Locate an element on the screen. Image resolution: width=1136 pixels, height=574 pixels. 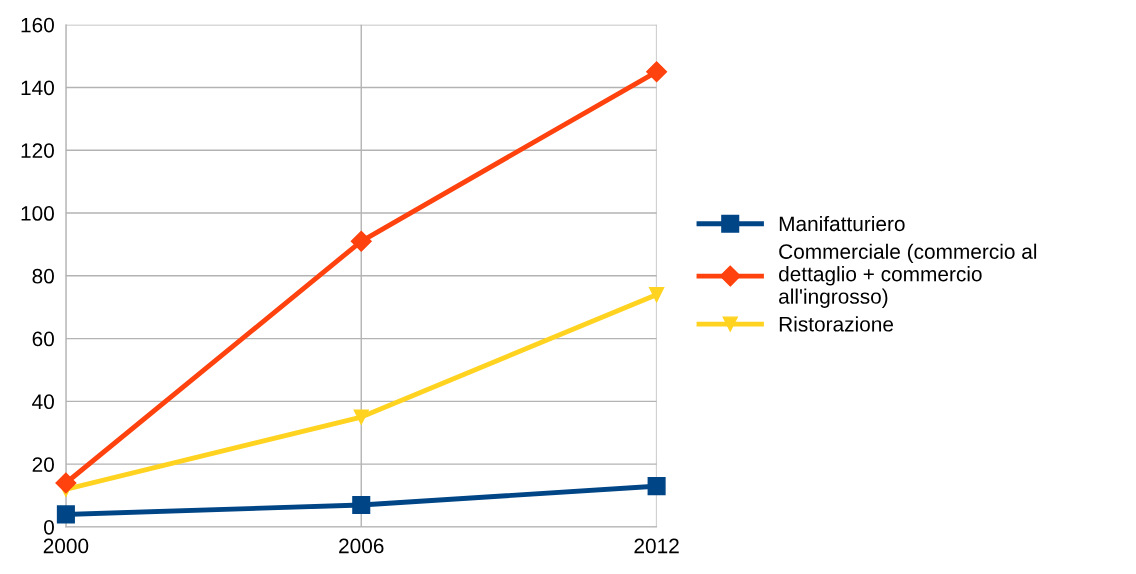
y-tick-label: 160 is located at coordinates (37, 25).